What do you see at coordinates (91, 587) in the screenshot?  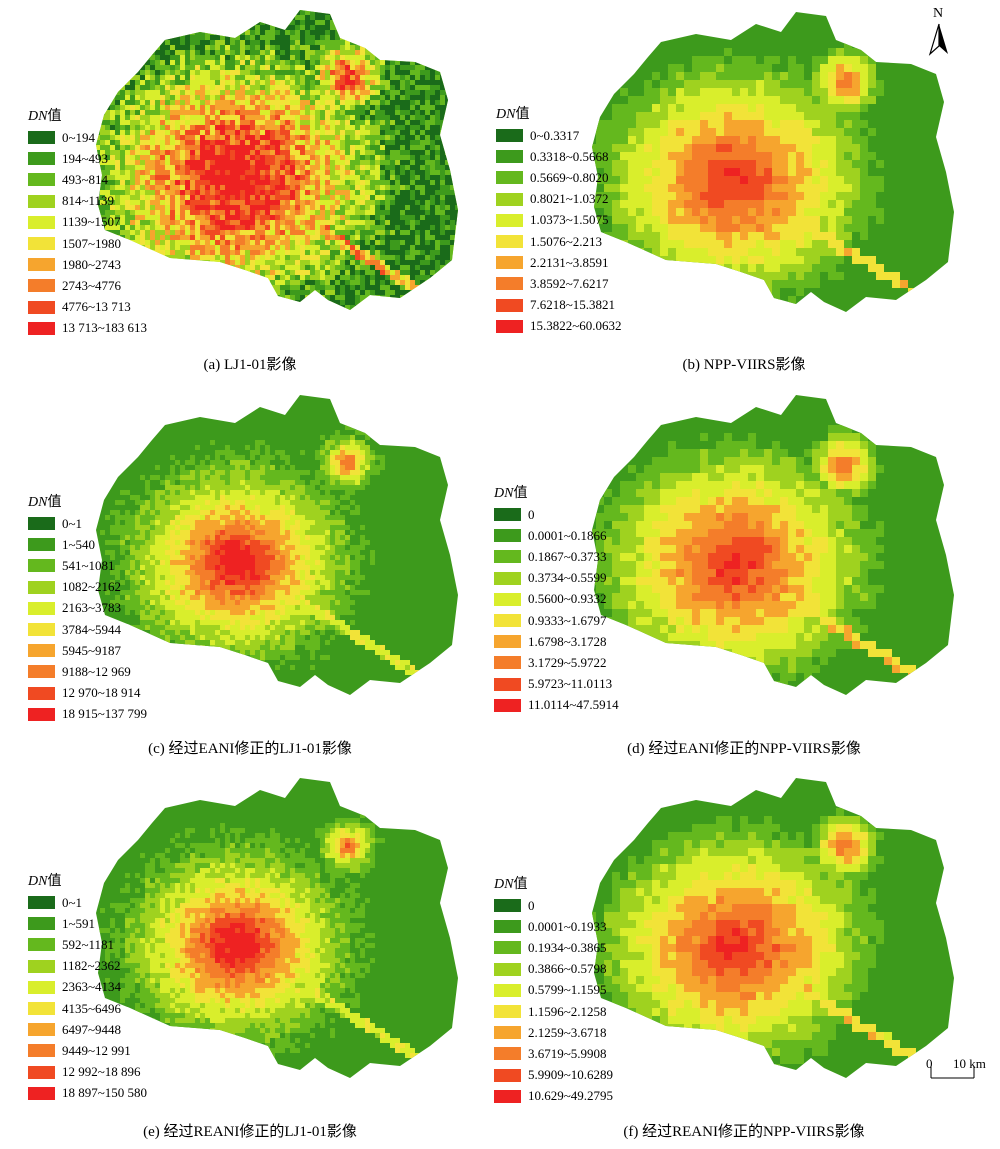 I see `legend-label: 1082~2162` at bounding box center [91, 587].